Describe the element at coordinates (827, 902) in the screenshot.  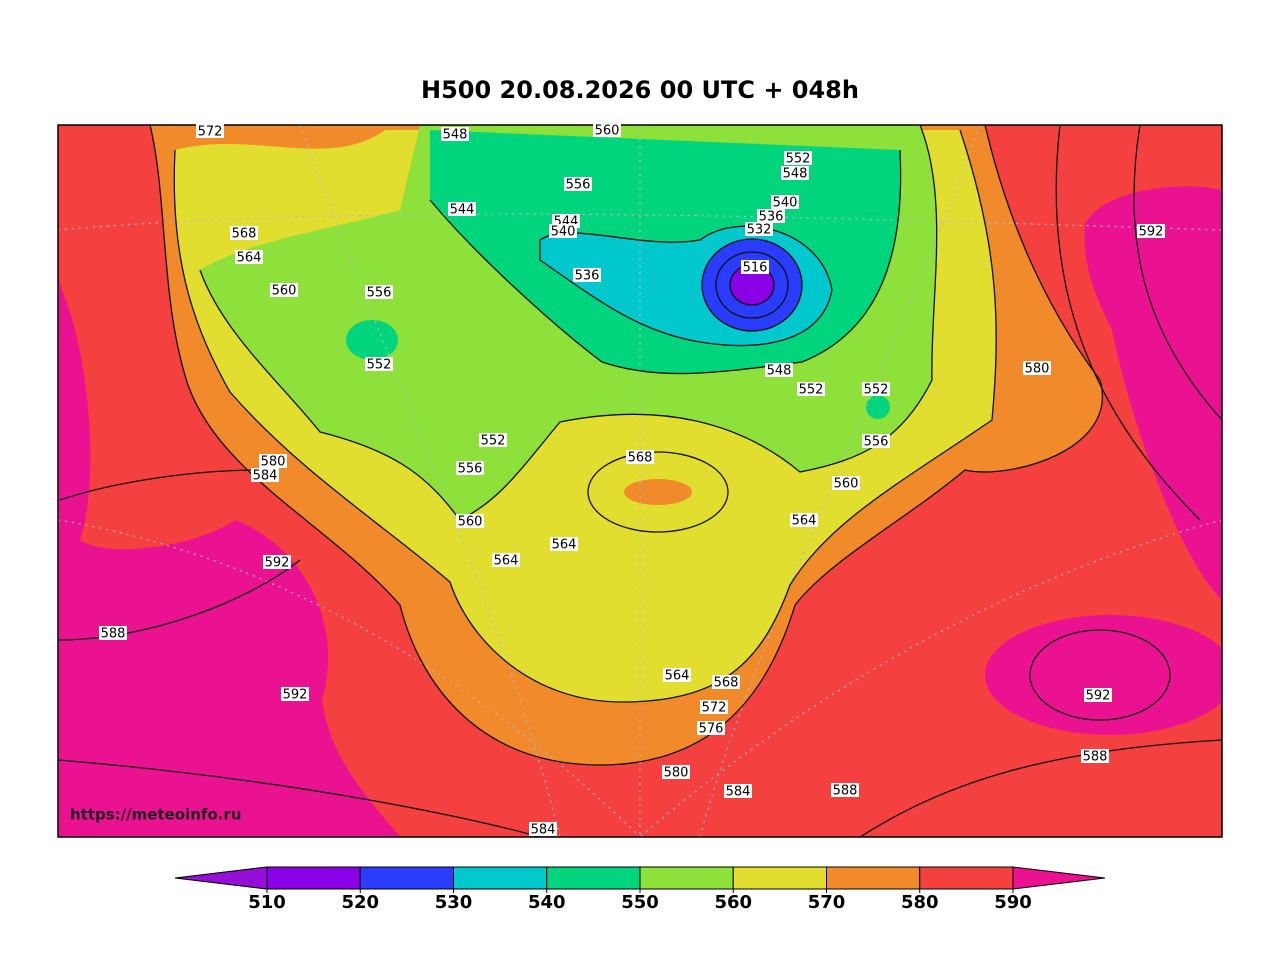
I see `colorbar-tick-label: 570` at that location.